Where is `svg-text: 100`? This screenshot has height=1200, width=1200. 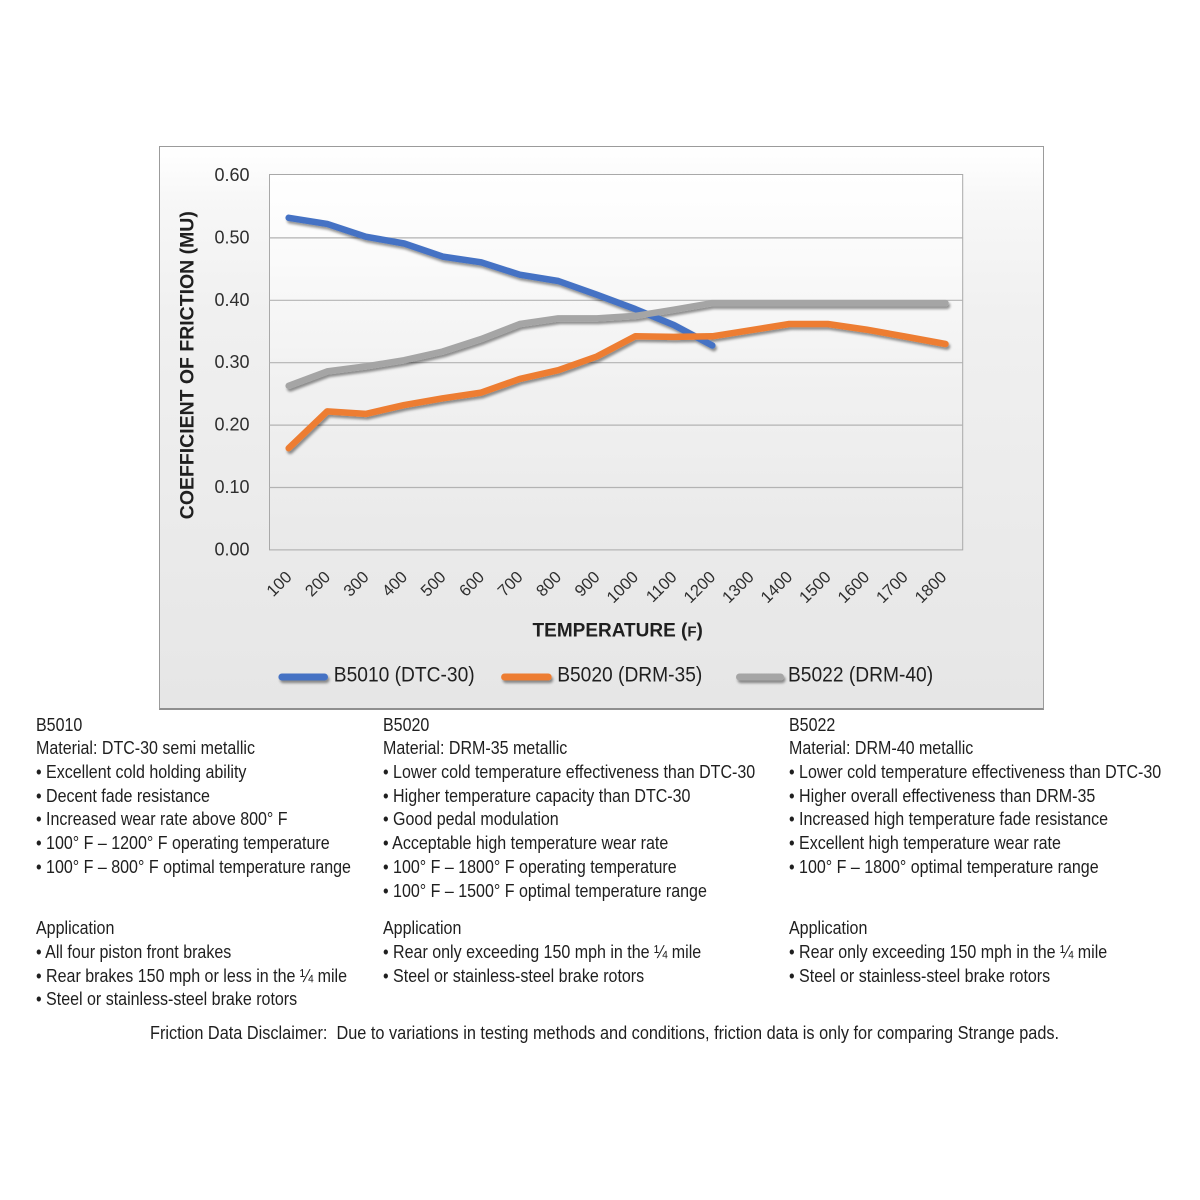
svg-text: 100 is located at coordinates (279, 584).